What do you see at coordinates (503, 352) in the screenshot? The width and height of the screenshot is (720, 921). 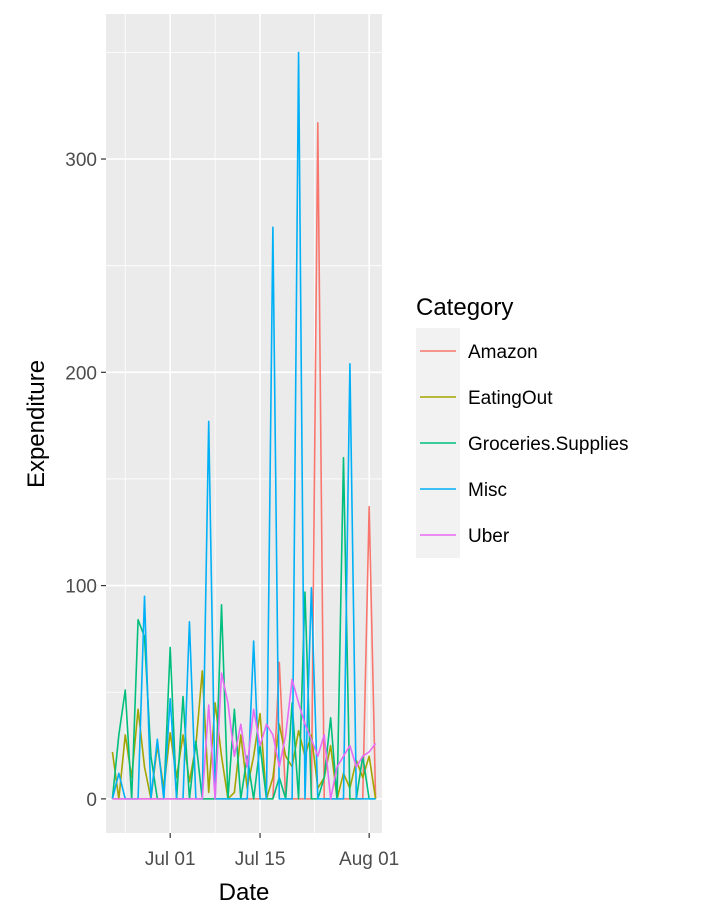 I see `legend-label-amazon: Amazon` at bounding box center [503, 352].